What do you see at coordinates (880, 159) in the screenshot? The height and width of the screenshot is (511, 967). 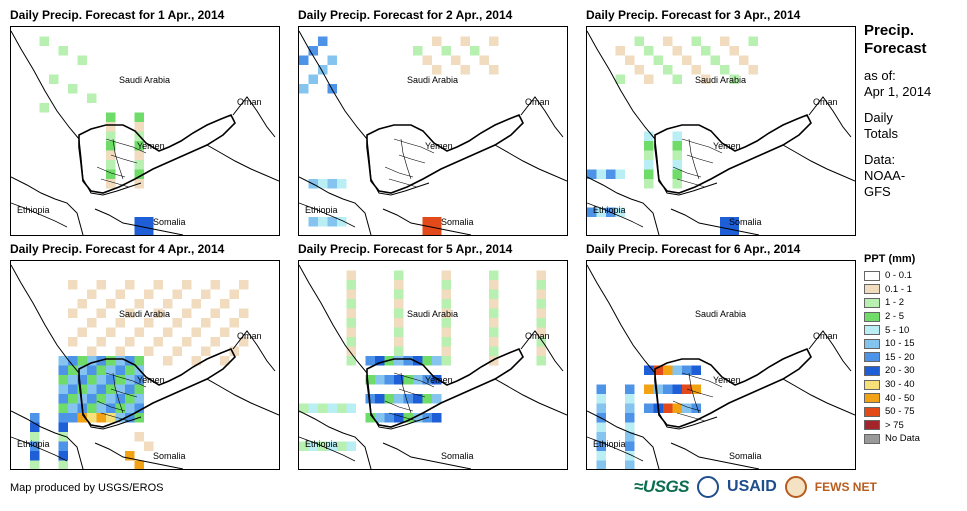 I see `data-label: Data:` at bounding box center [880, 159].